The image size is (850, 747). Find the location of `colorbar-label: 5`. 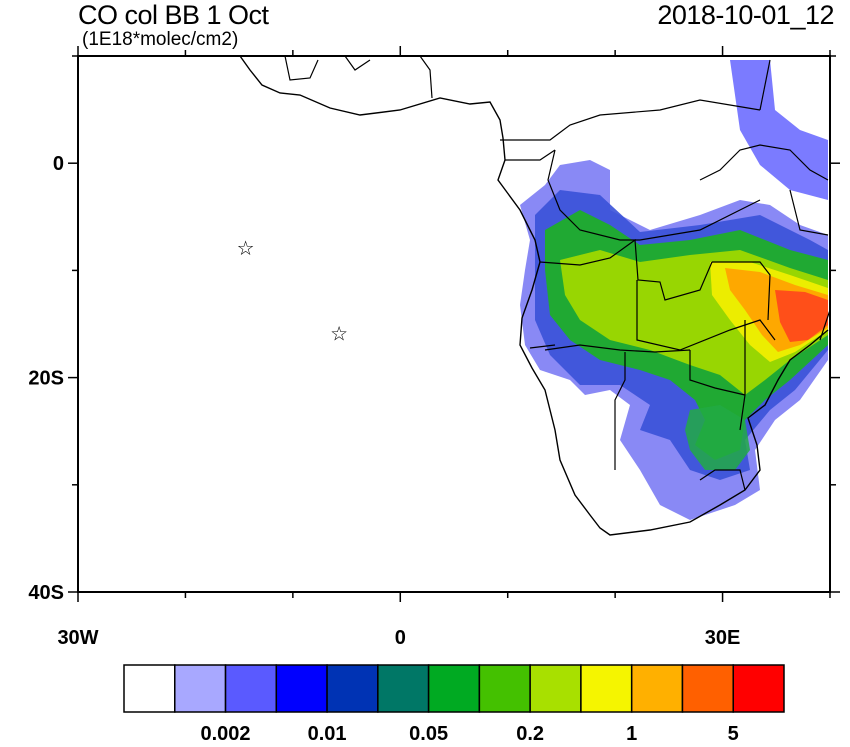

colorbar-label: 5 is located at coordinates (733, 734).